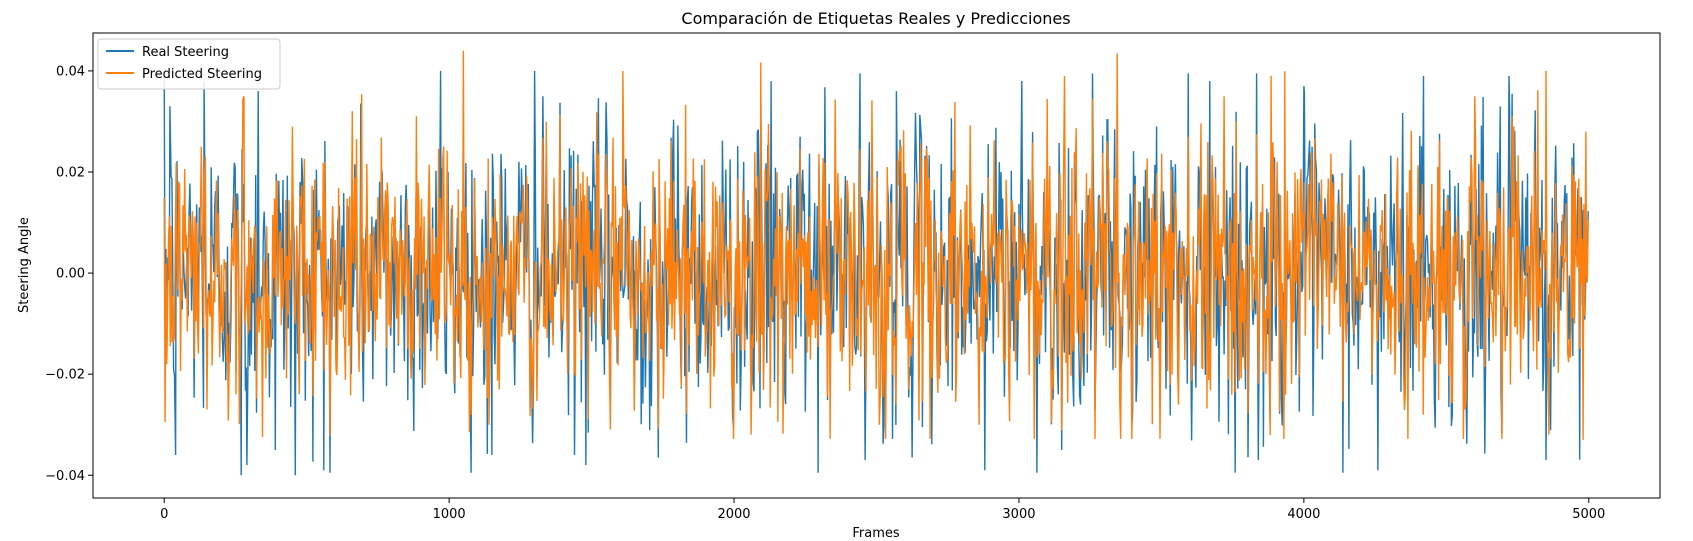 The image size is (1693, 541). What do you see at coordinates (70, 71) in the screenshot?
I see `y-tick-label: 0.04` at bounding box center [70, 71].